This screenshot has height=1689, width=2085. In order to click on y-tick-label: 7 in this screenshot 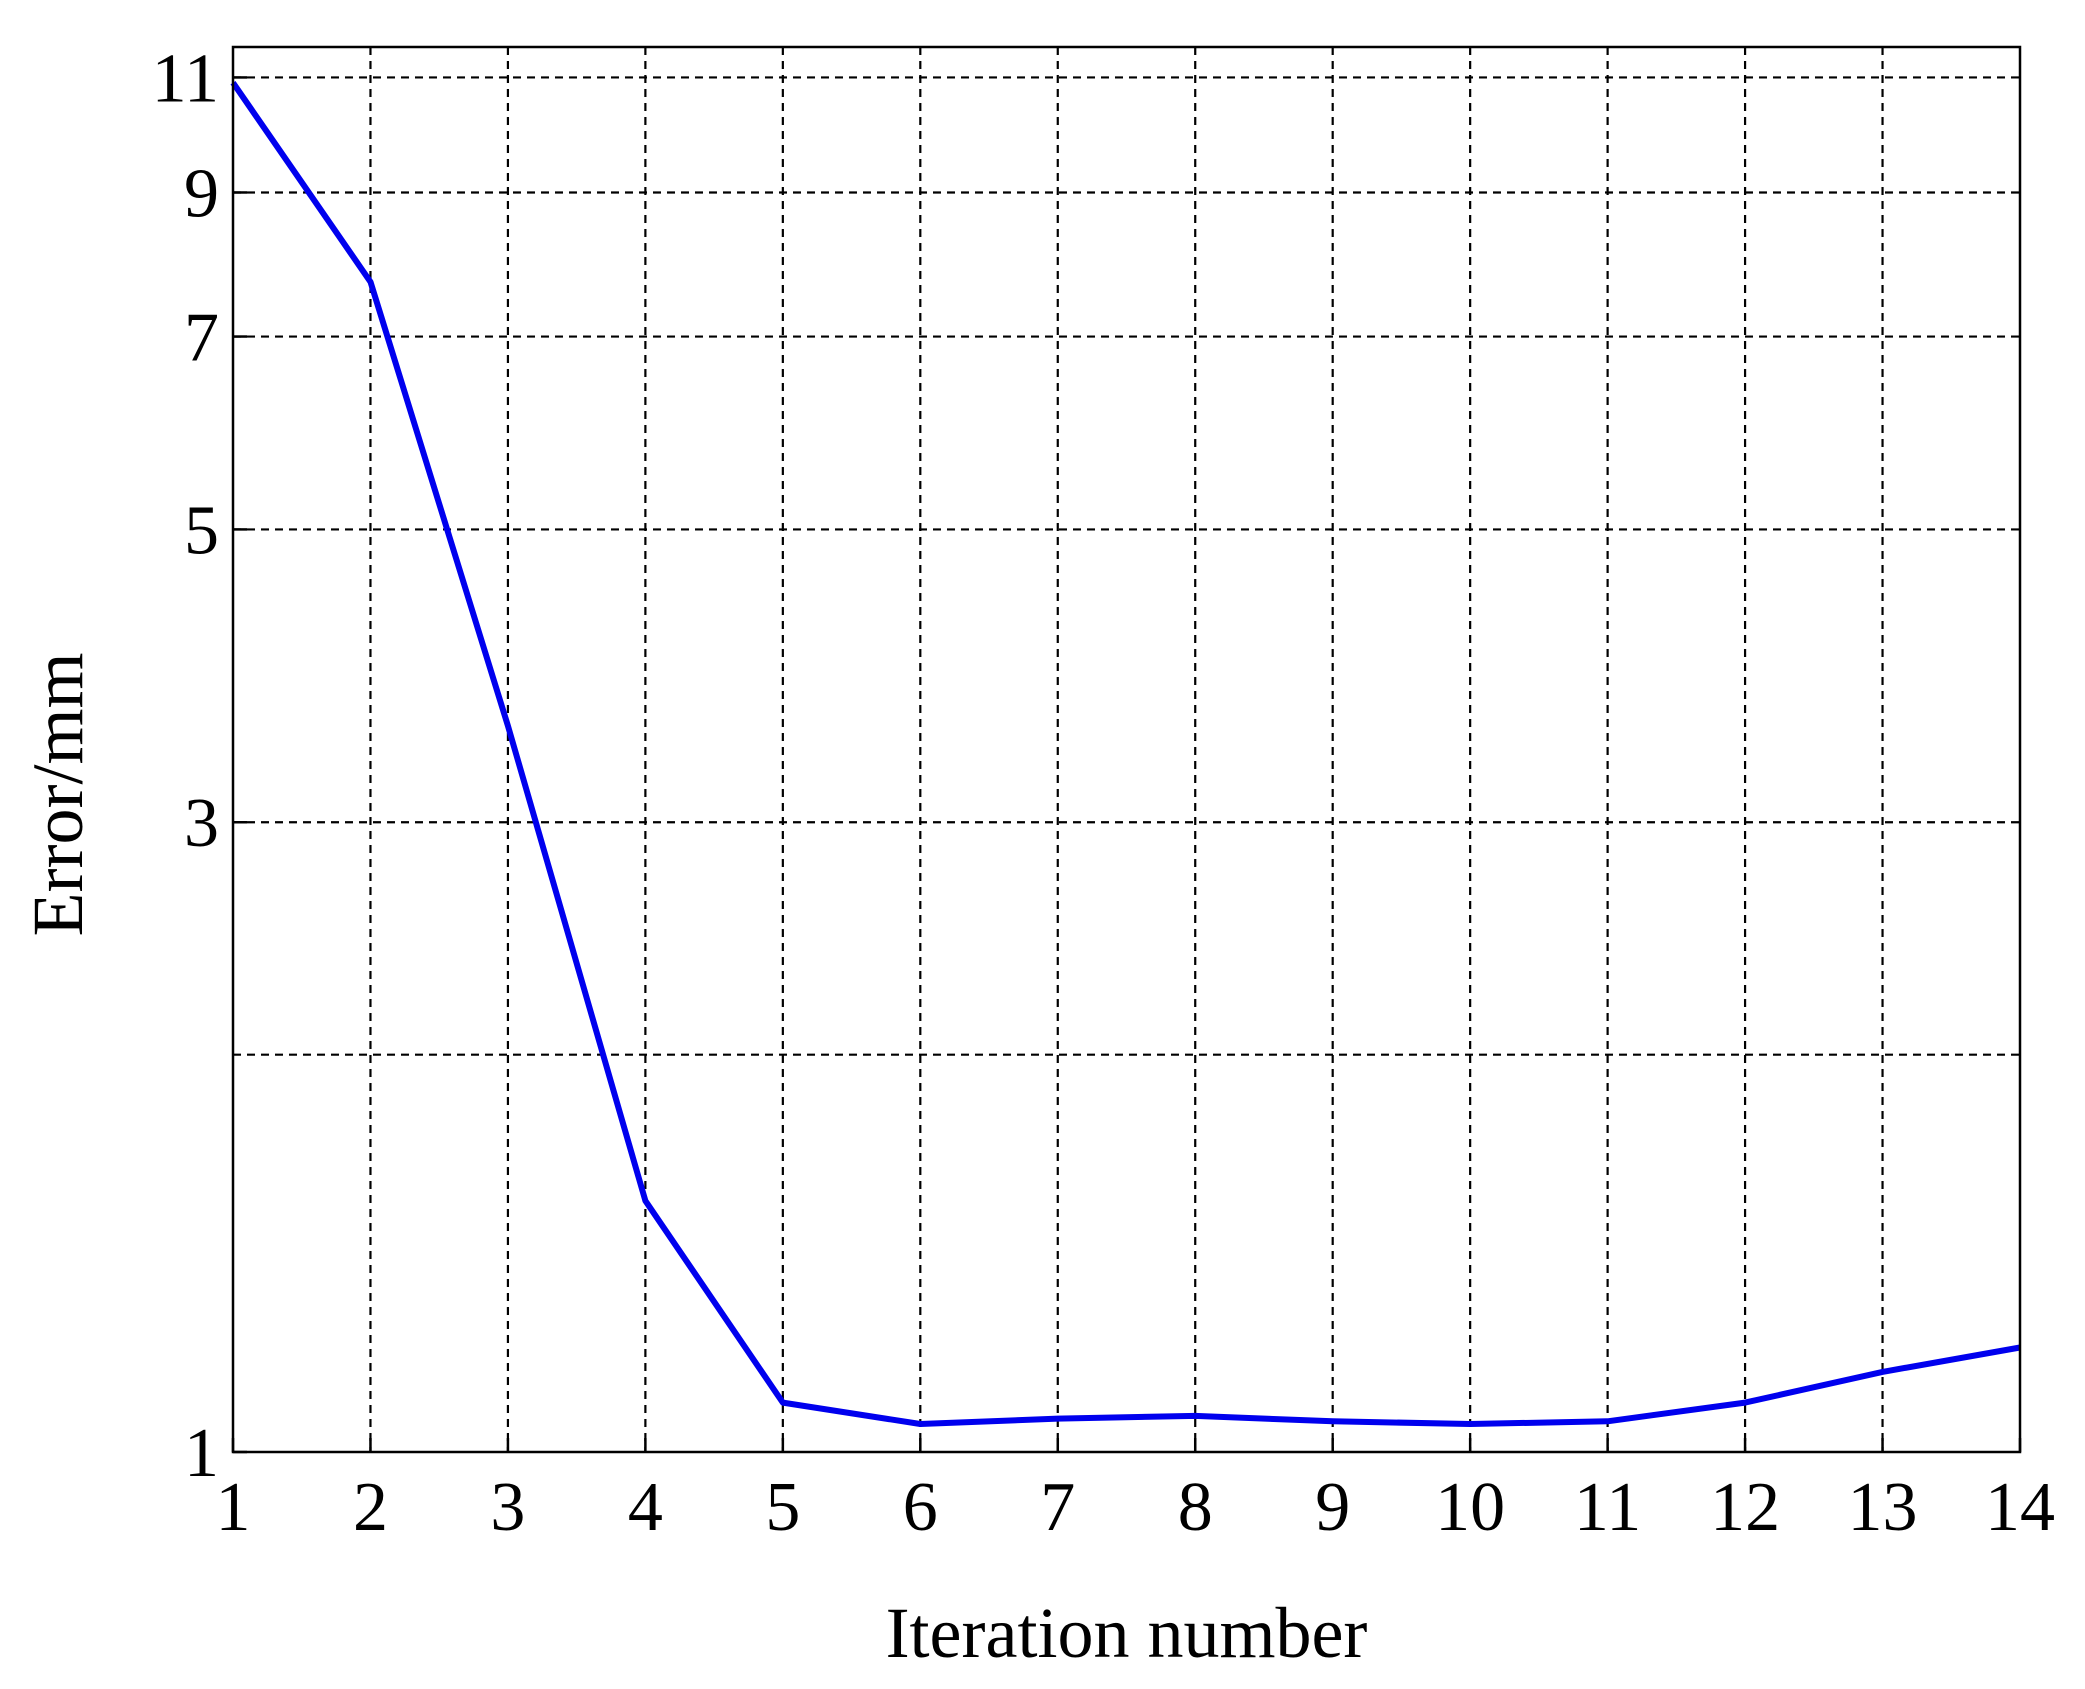, I will do `click(201, 338)`.